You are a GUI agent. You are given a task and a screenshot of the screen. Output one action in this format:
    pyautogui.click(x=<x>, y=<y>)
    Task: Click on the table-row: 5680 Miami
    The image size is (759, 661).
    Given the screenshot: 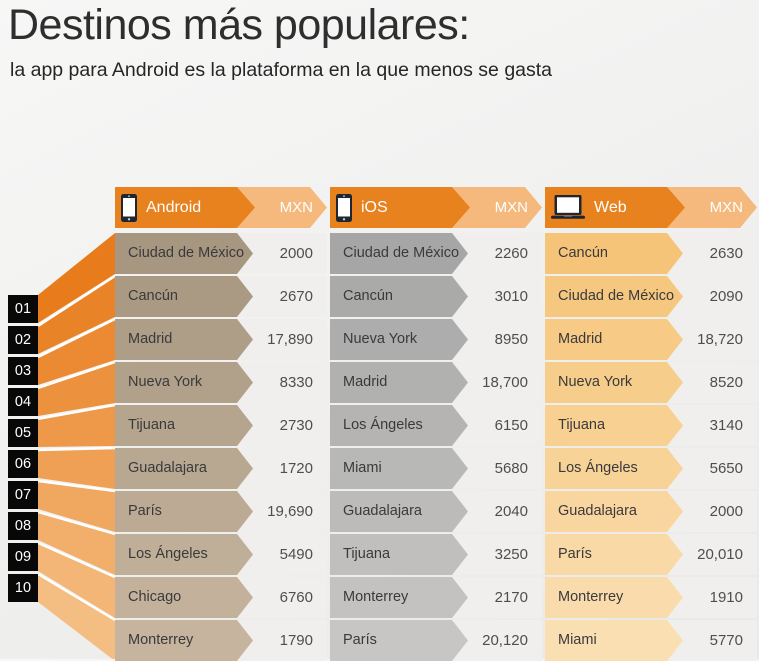 What is the action you would take?
    pyautogui.click(x=436, y=468)
    